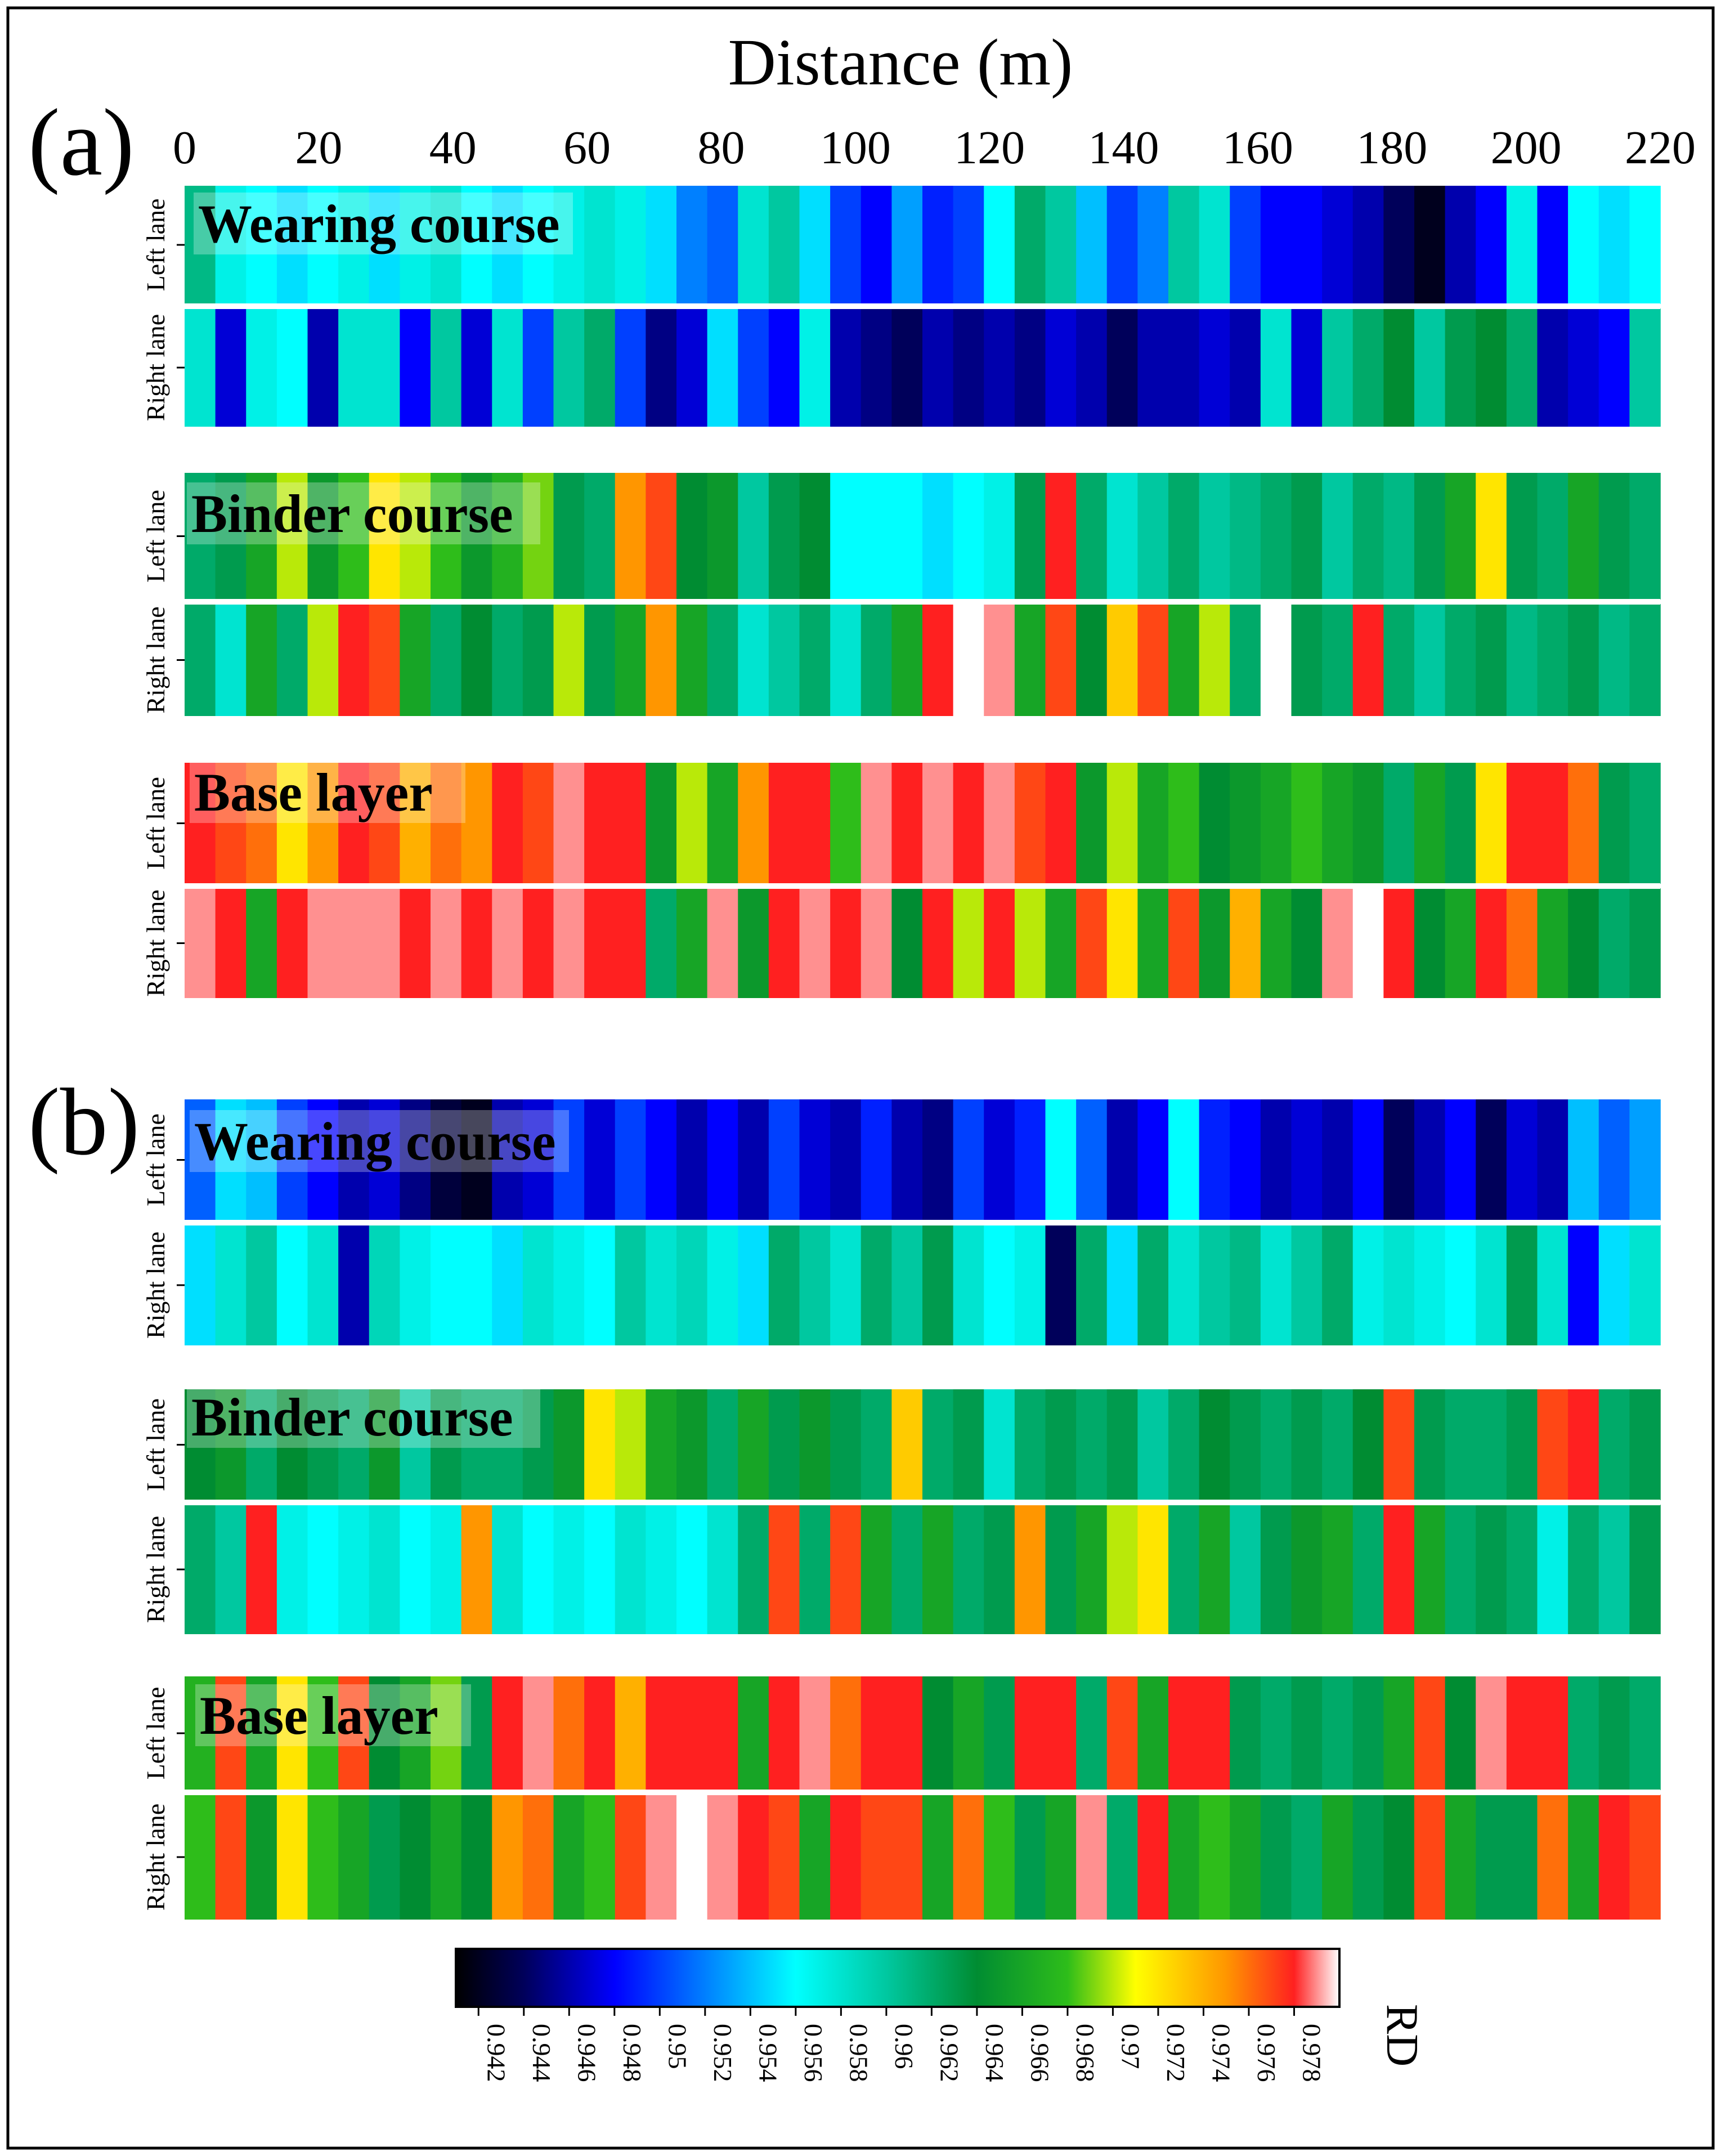 Image resolution: width=1721 pixels, height=2156 pixels. I want to click on colorbar-tick-label: 0.96, so click(904, 2046).